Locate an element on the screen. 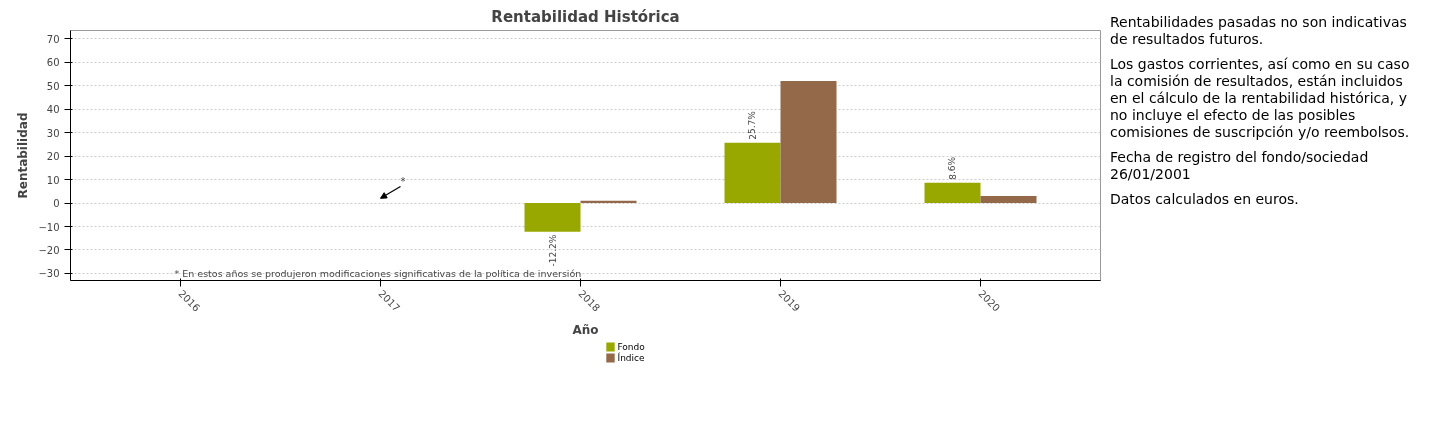 This screenshot has width=1449, height=423. y-tick-label: 0 is located at coordinates (56, 204).